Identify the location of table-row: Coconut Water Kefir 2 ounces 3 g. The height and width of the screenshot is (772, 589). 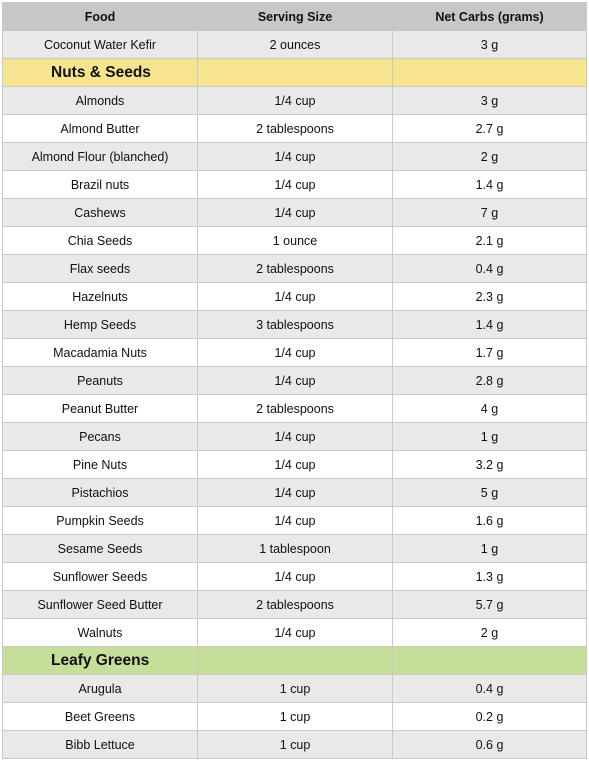
(294, 44).